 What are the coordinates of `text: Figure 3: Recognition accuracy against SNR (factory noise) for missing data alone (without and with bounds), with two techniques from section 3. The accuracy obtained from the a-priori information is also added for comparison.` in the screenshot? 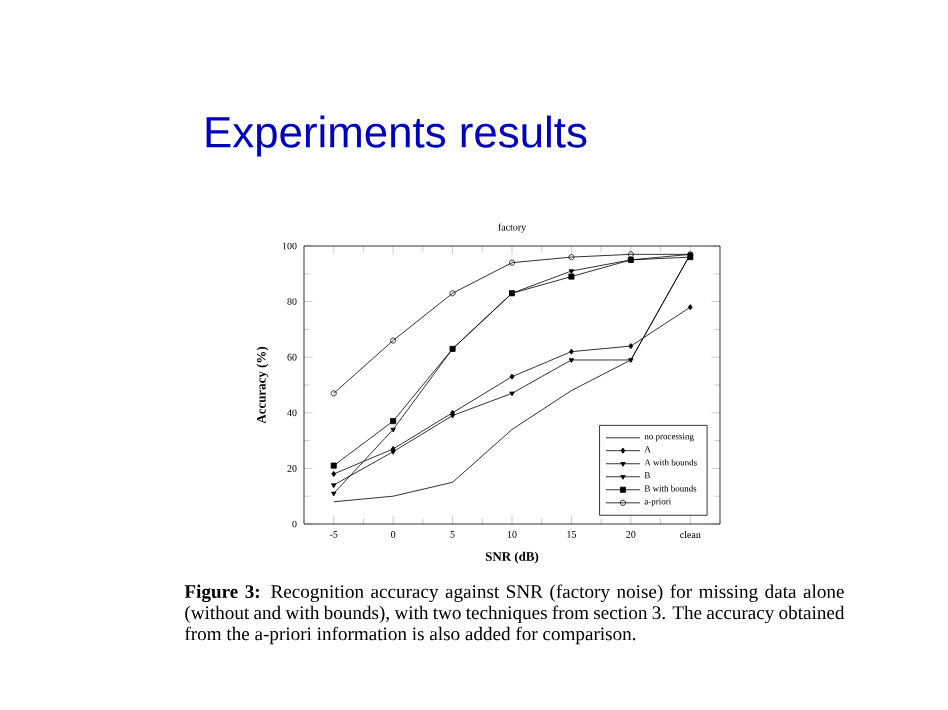 It's located at (514, 614).